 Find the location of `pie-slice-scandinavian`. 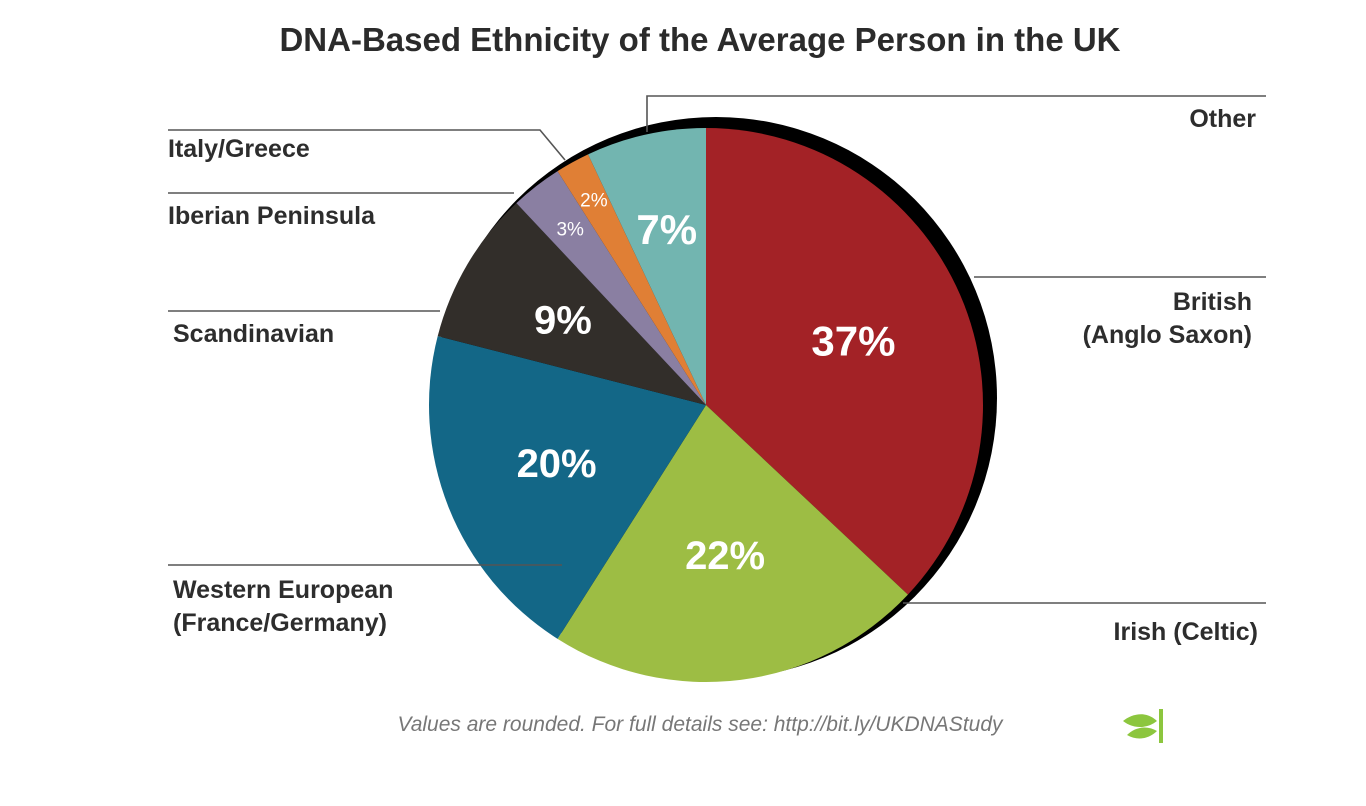

pie-slice-scandinavian is located at coordinates (571, 304).